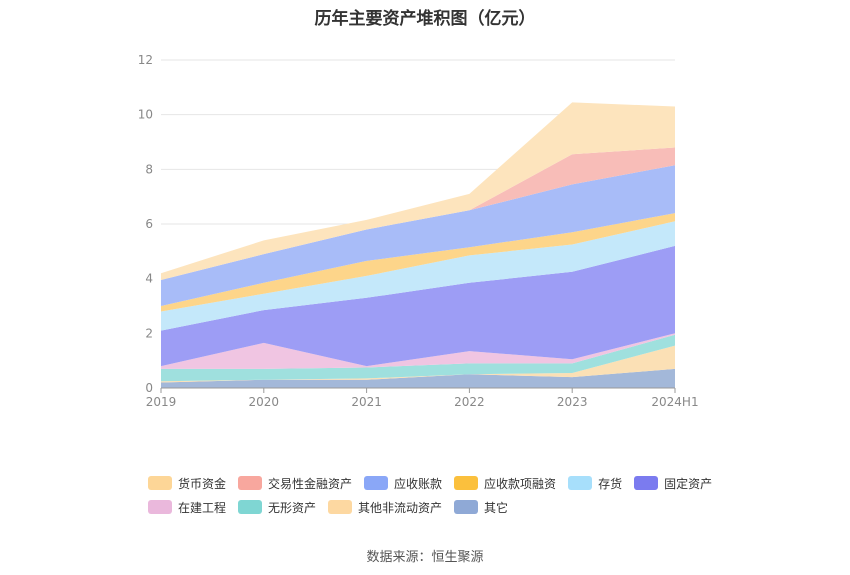 This screenshot has width=850, height=575. I want to click on legend-label: 货币资金, so click(202, 483).